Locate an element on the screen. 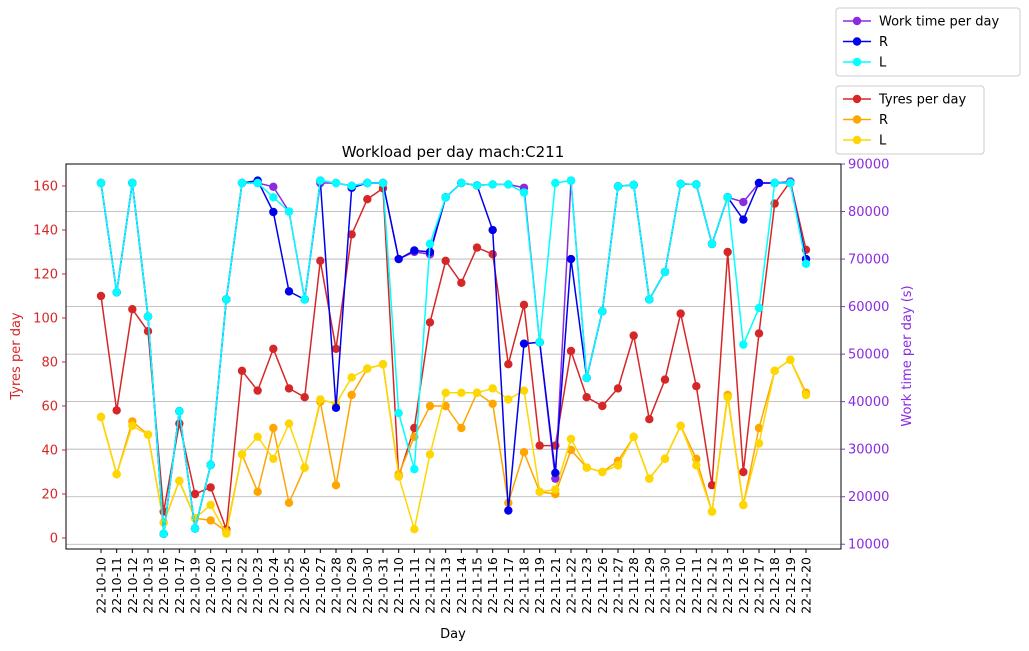 This screenshot has width=1029, height=651. x-tick-label: 22-10-22 is located at coordinates (242, 585).